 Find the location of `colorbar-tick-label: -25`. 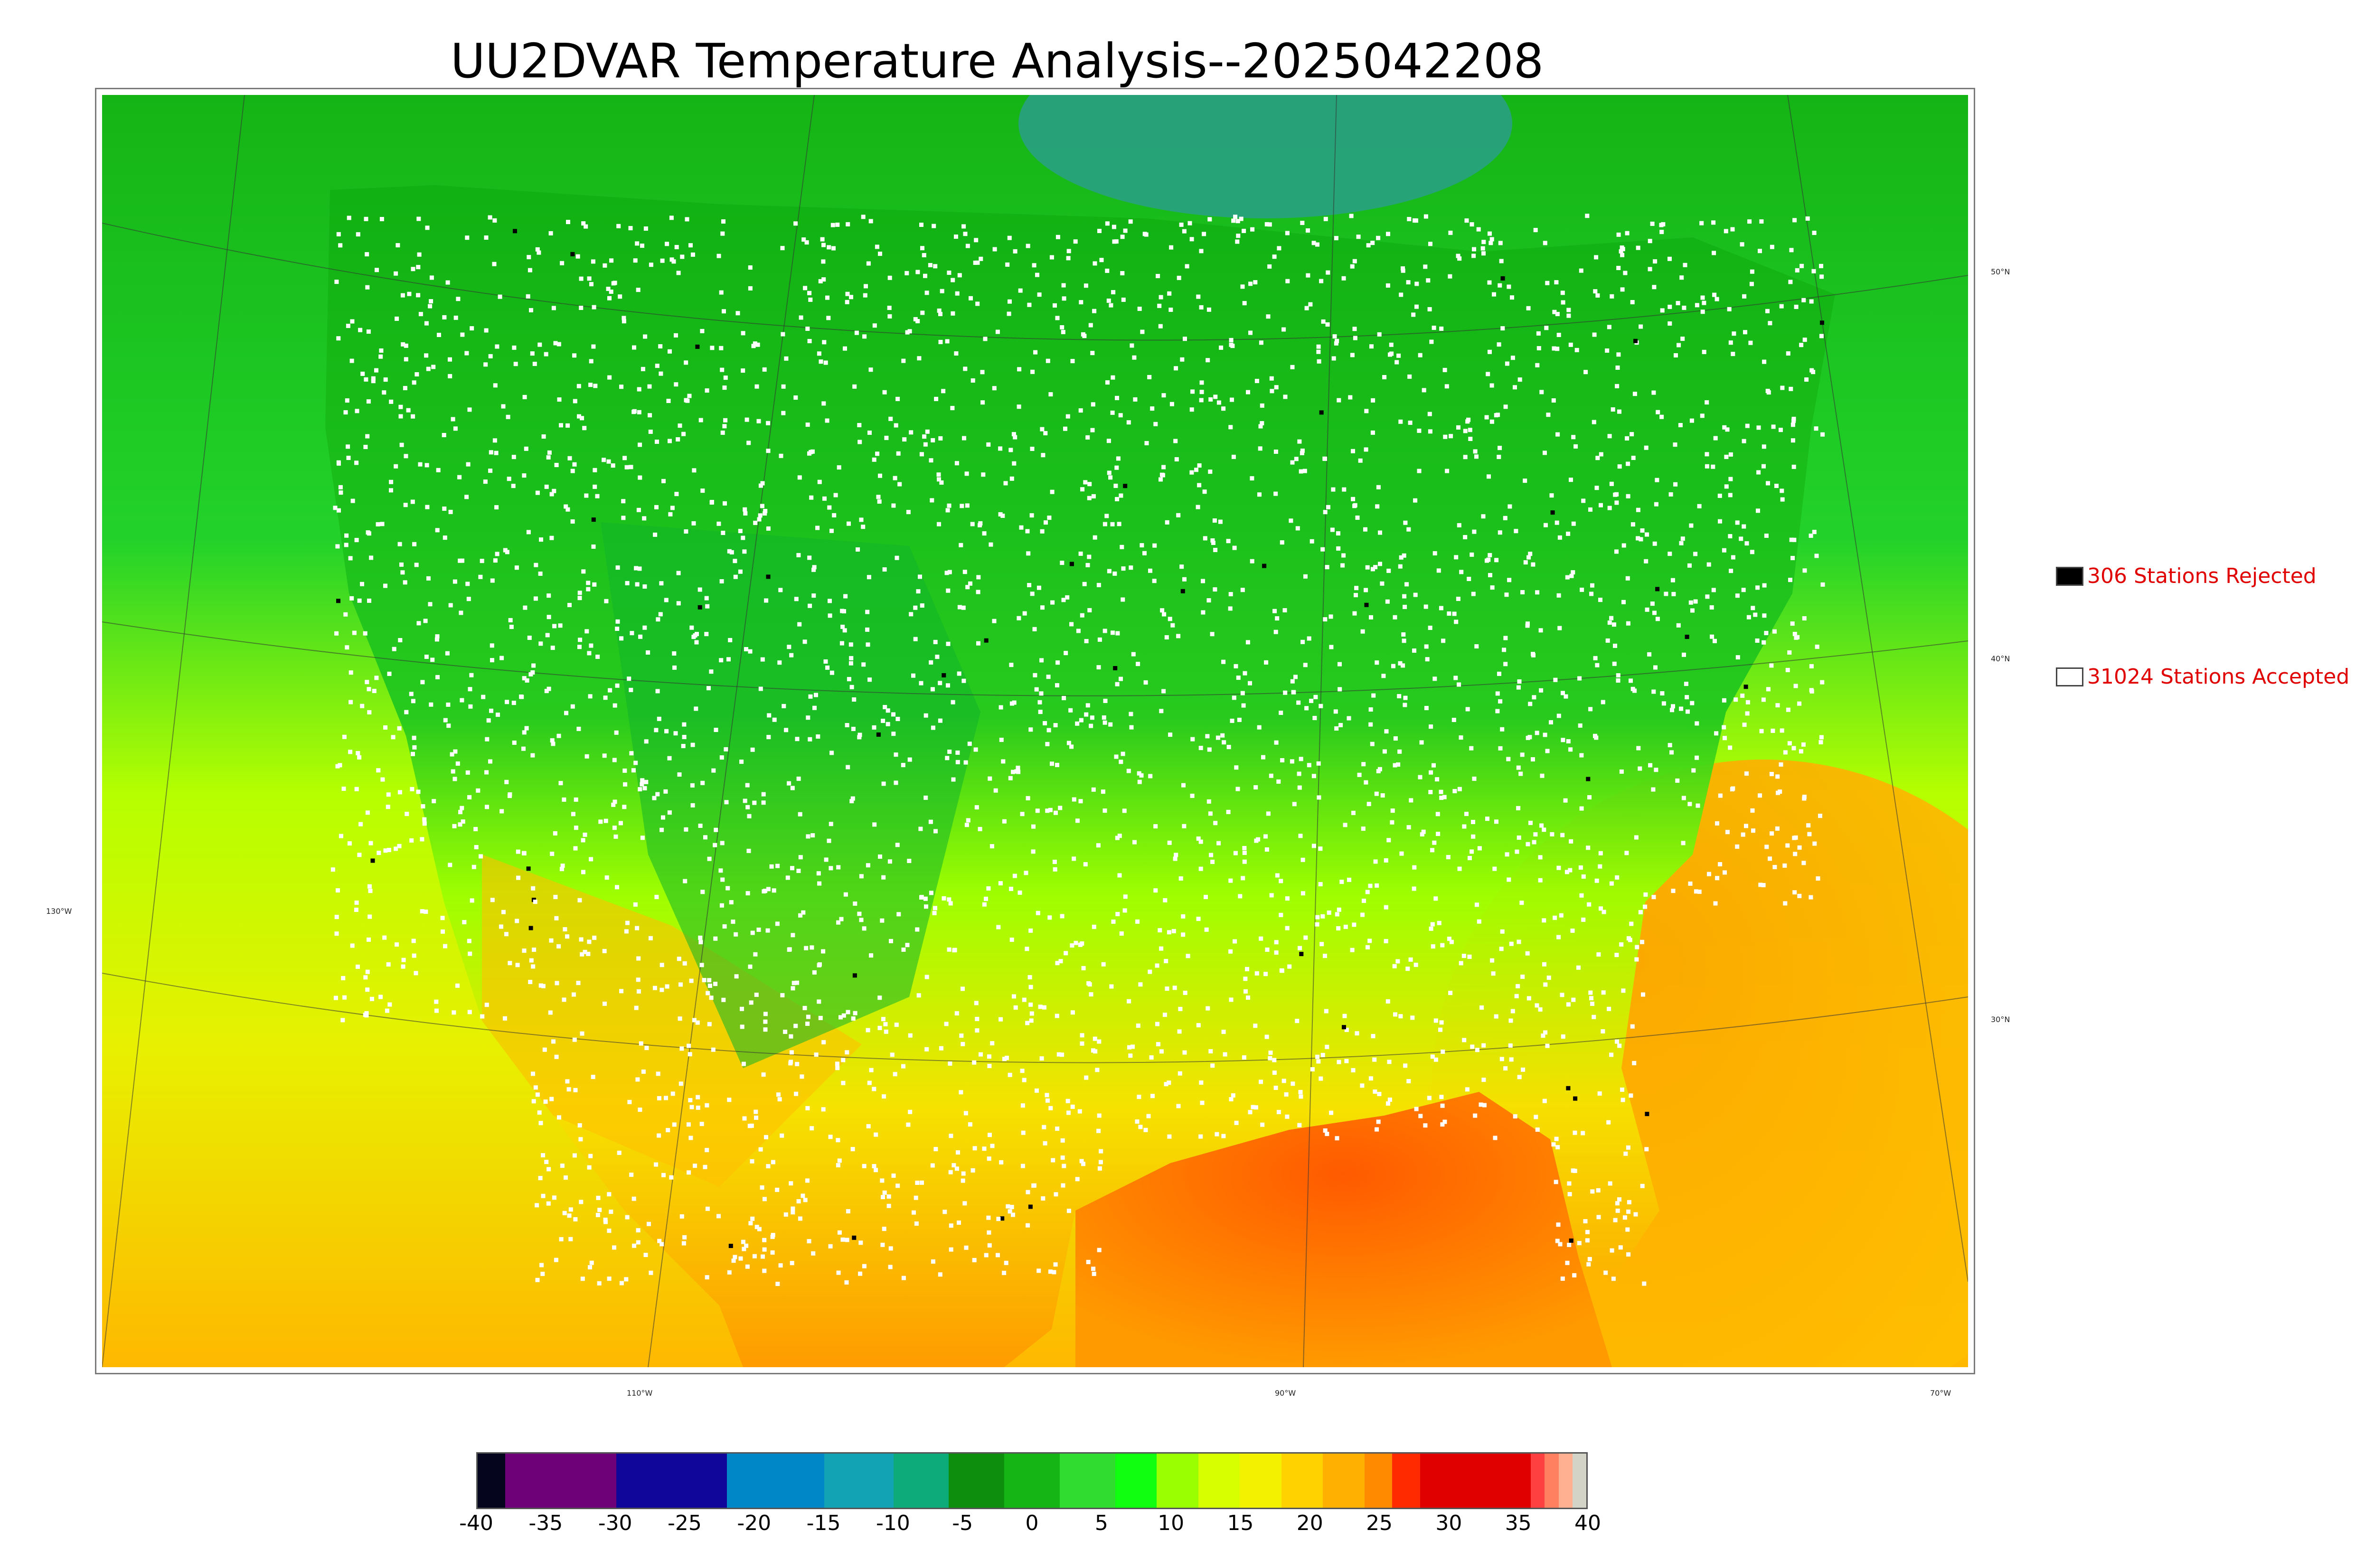

colorbar-tick-label: -25 is located at coordinates (685, 1523).